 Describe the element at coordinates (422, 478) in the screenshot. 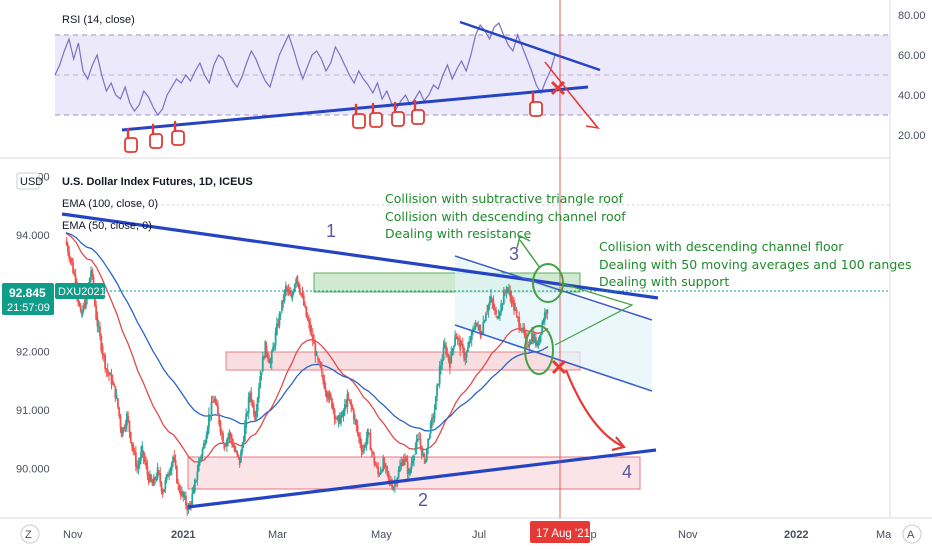

I see `triangle-floor-trendline` at that location.